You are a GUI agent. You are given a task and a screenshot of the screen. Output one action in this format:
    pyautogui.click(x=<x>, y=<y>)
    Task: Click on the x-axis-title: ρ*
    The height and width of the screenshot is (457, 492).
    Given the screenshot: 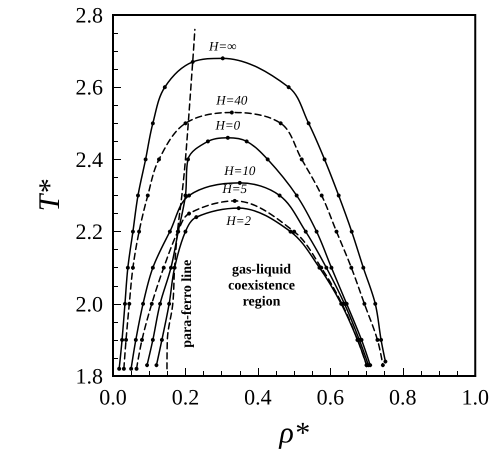 What is the action you would take?
    pyautogui.click(x=293, y=433)
    